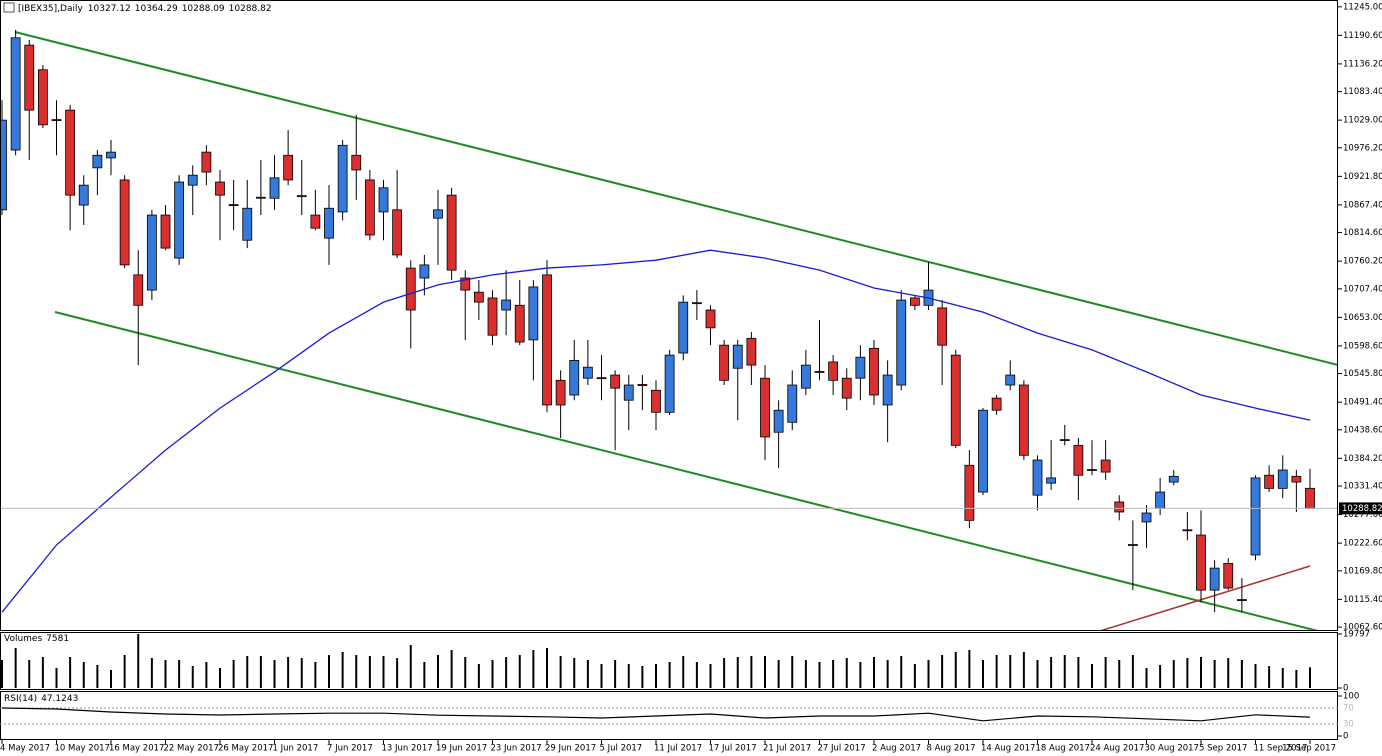 Image resolution: width=1382 pixels, height=756 pixels. What do you see at coordinates (1362, 346) in the screenshot?
I see `y-tick-label: 10598.60` at bounding box center [1362, 346].